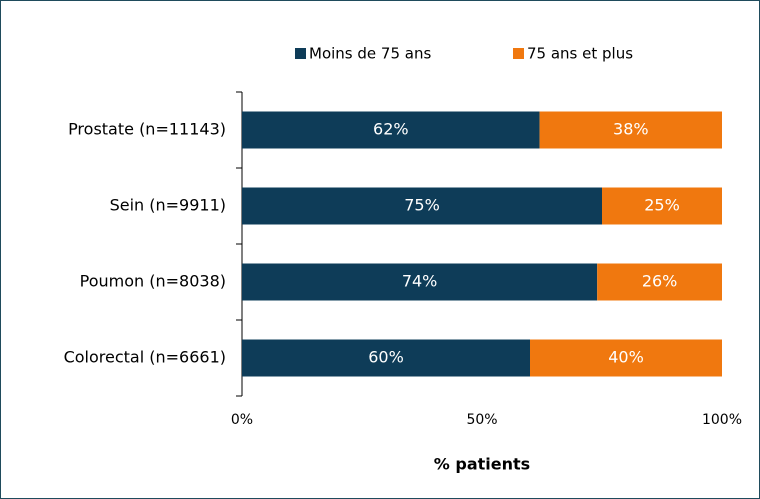  I want to click on y-tick-label: Colorectal (n=6661), so click(145, 357).